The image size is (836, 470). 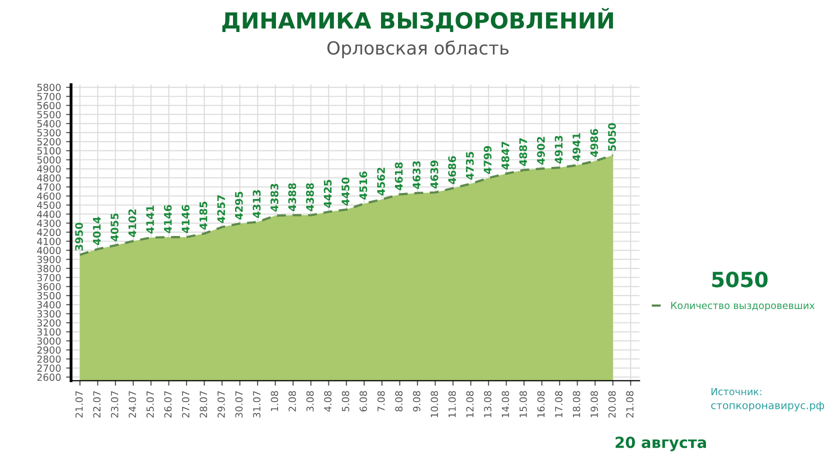 I want to click on x-tick-label: 15.08, so click(x=523, y=404).